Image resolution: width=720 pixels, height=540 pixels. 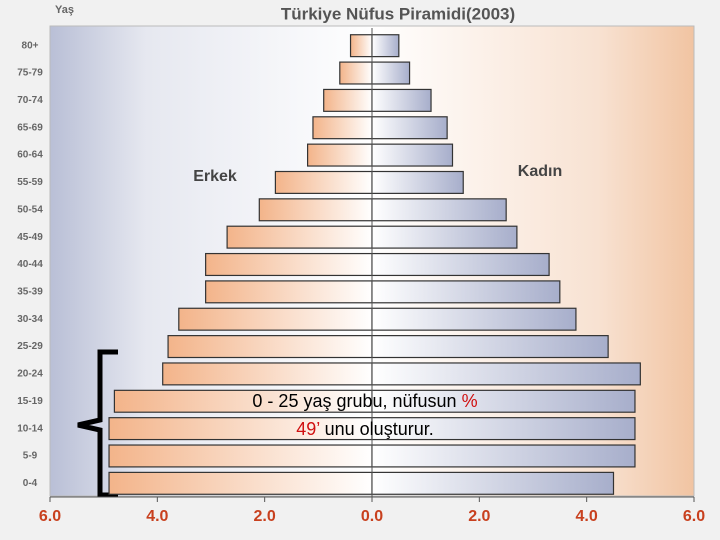 What do you see at coordinates (30, 319) in the screenshot?
I see `y-tick-label: 30-34` at bounding box center [30, 319].